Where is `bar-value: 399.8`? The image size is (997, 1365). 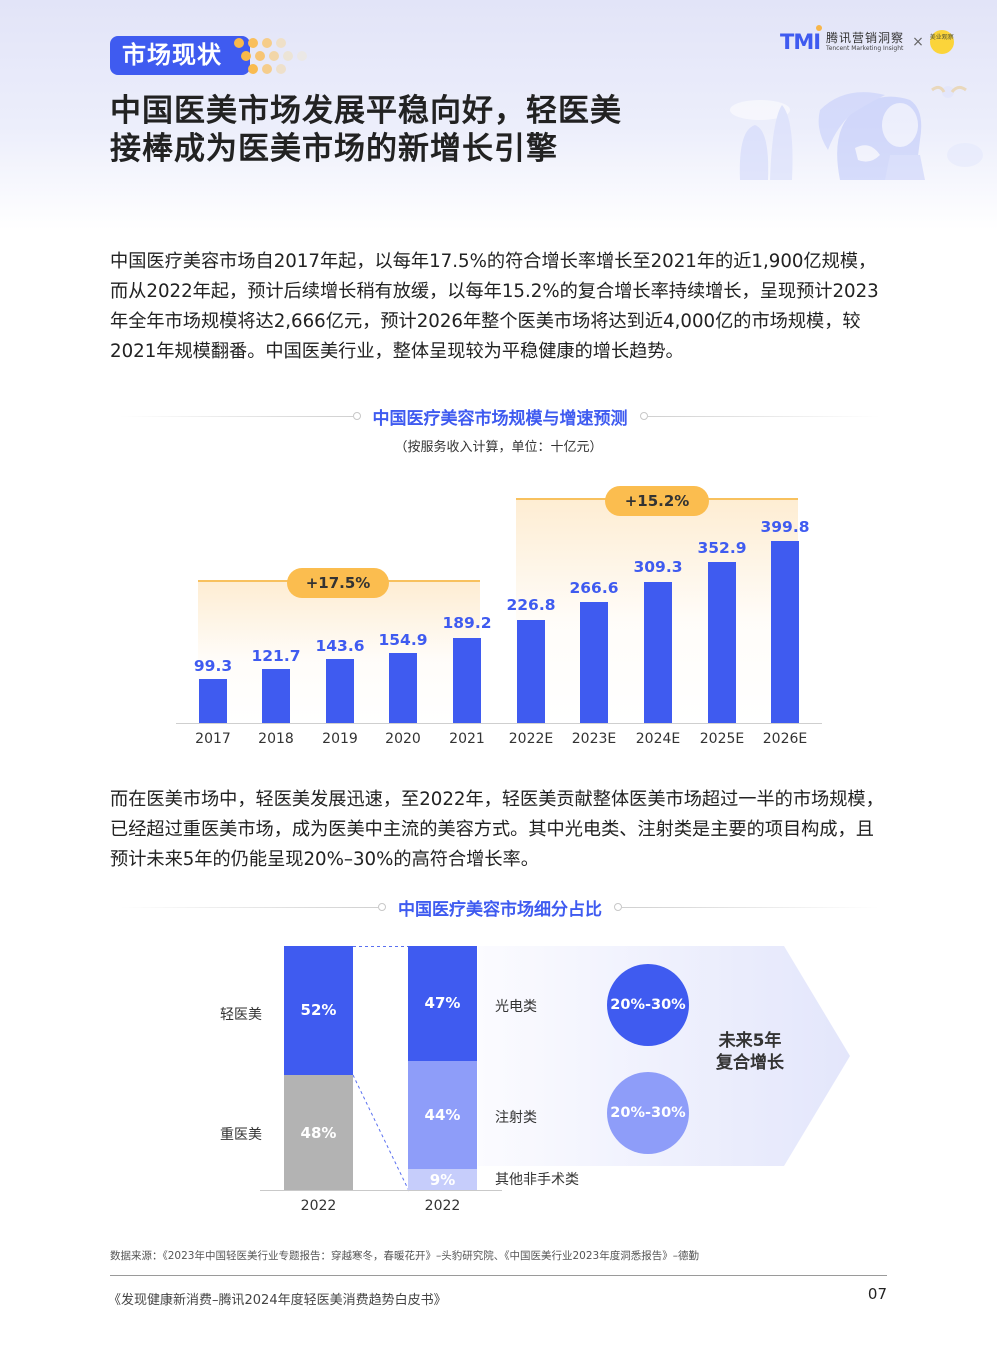 bar-value: 399.8 is located at coordinates (785, 527).